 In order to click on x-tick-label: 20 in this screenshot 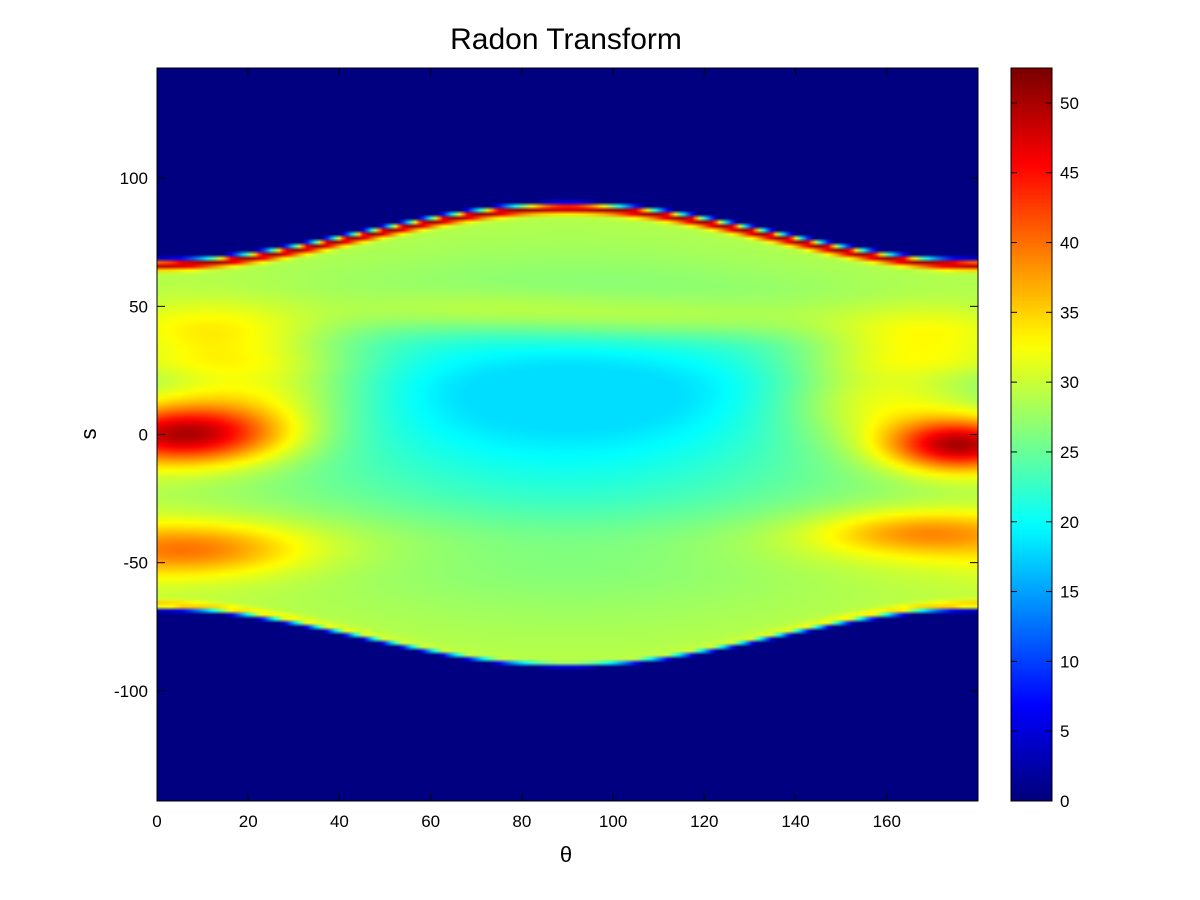, I will do `click(248, 821)`.